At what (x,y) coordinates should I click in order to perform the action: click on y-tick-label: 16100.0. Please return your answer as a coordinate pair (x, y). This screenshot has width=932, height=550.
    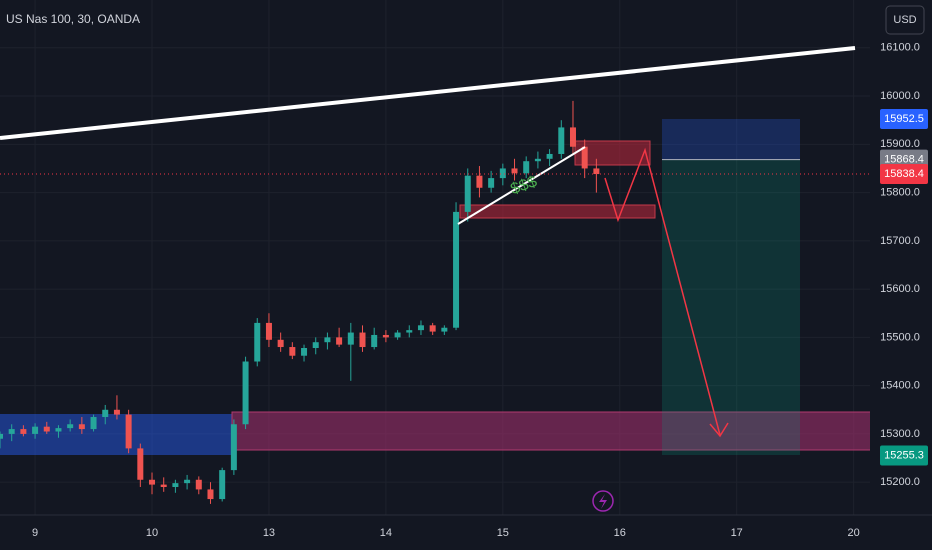
    Looking at the image, I should click on (900, 48).